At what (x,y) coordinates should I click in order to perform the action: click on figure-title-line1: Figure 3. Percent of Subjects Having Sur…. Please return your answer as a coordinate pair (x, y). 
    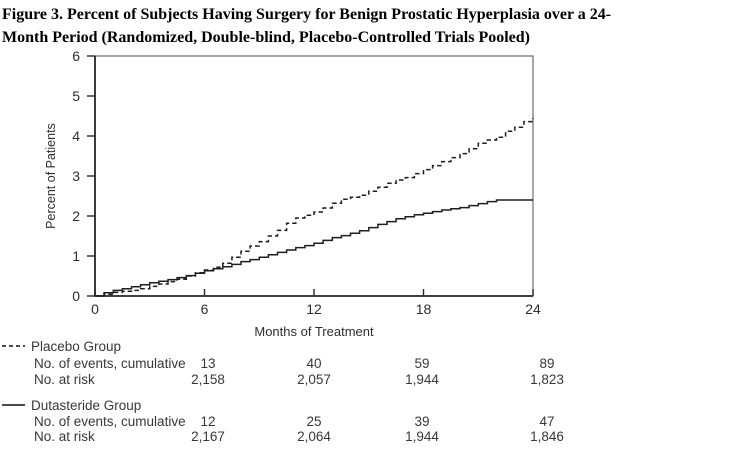
    Looking at the image, I should click on (307, 14).